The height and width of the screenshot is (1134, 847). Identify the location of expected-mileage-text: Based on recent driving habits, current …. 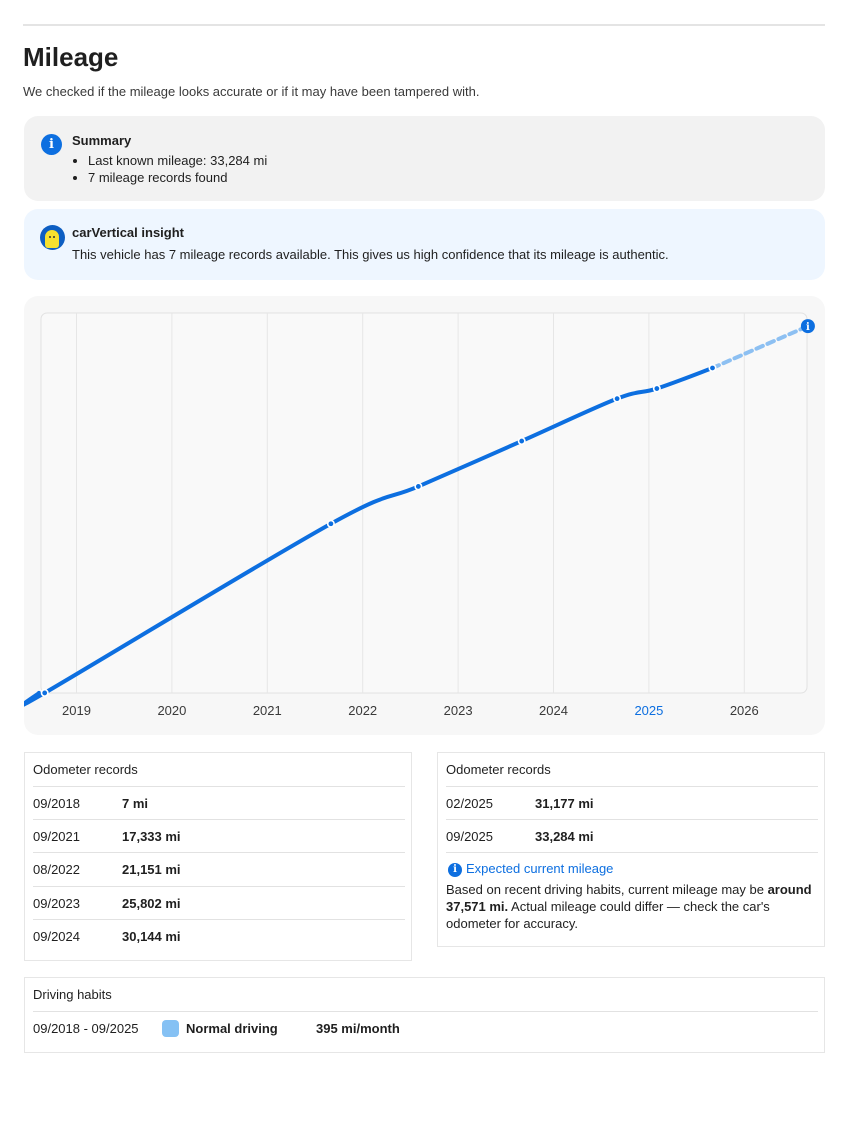
(631, 906).